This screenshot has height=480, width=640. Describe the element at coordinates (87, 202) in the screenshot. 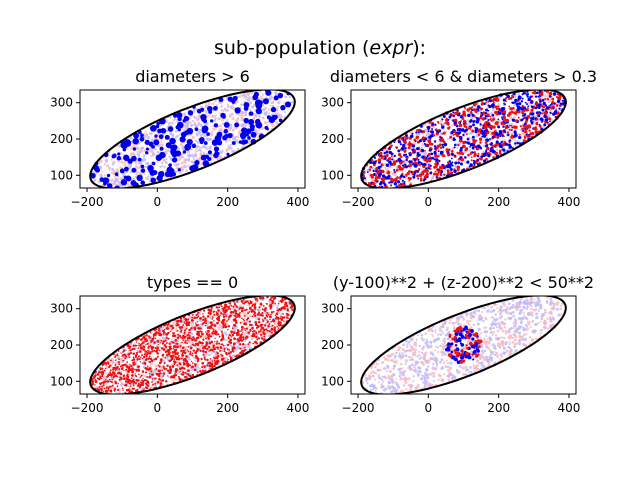

I see `x-tick-label: −200` at that location.